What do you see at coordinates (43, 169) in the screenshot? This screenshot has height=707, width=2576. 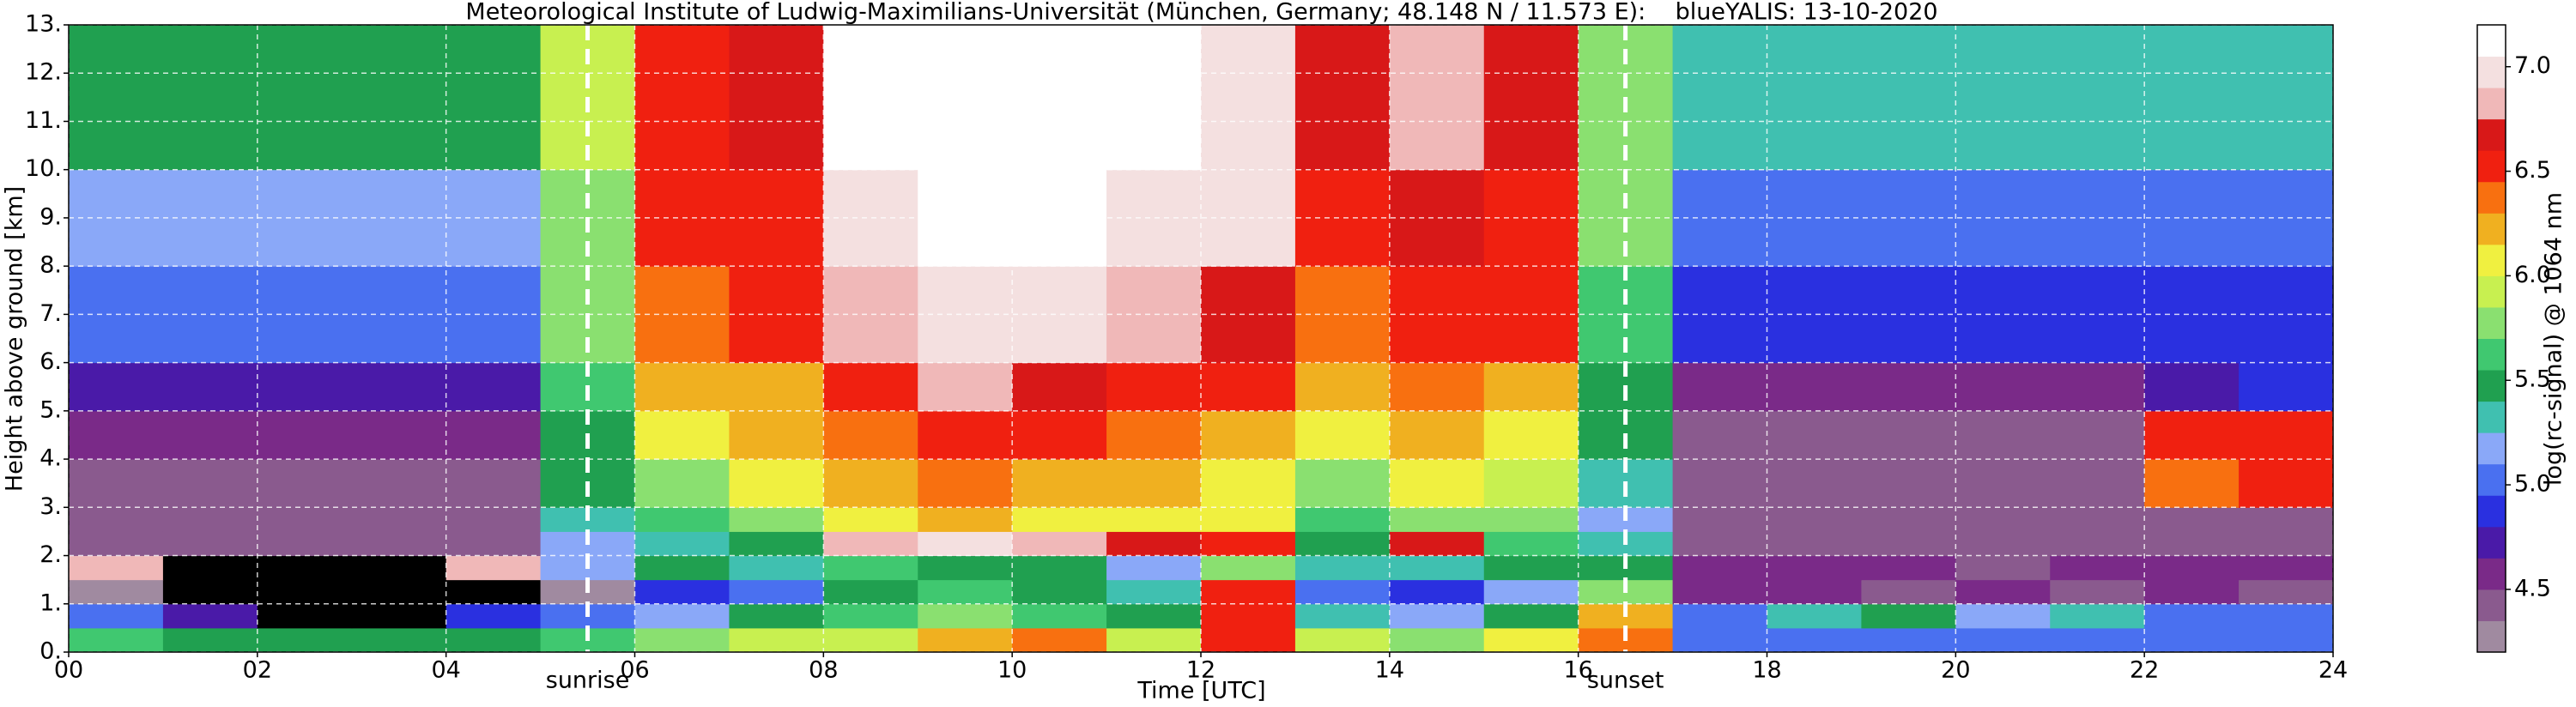 I see `y-tick-label: 10.` at bounding box center [43, 169].